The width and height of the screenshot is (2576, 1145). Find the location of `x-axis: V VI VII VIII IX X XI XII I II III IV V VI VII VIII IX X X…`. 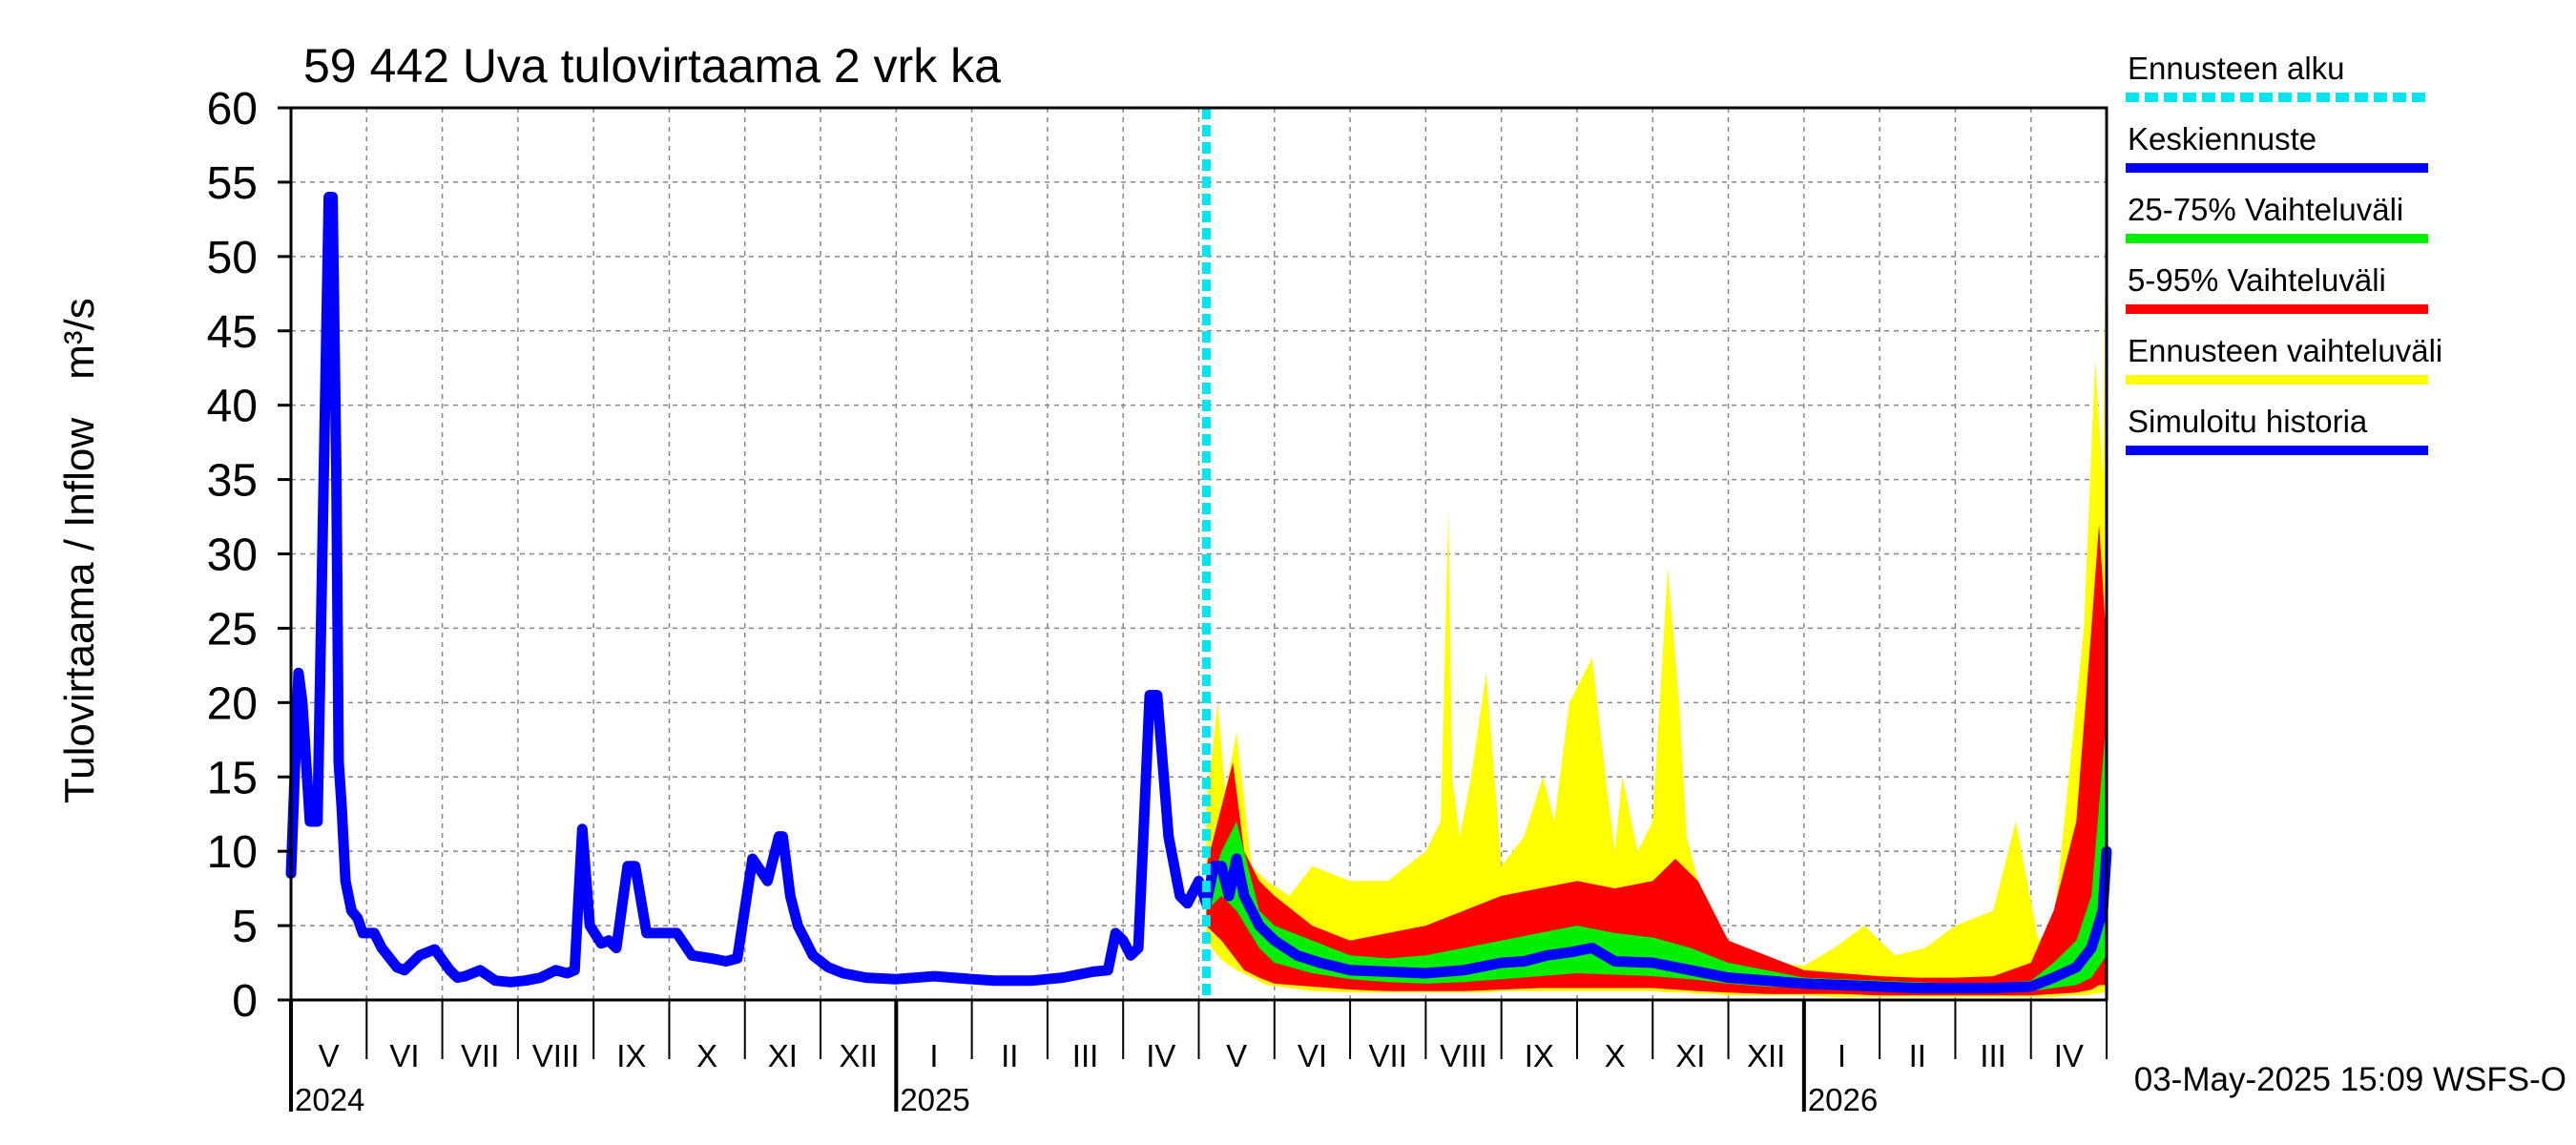

x-axis: V VI VII VIII IX X XI XII I II III IV V VI VII VIII IX X X… is located at coordinates (1198, 1058).